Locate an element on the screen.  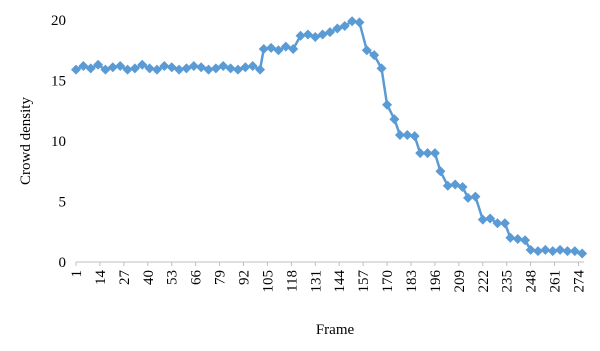
x-tick-label: 248 is located at coordinates (532, 281).